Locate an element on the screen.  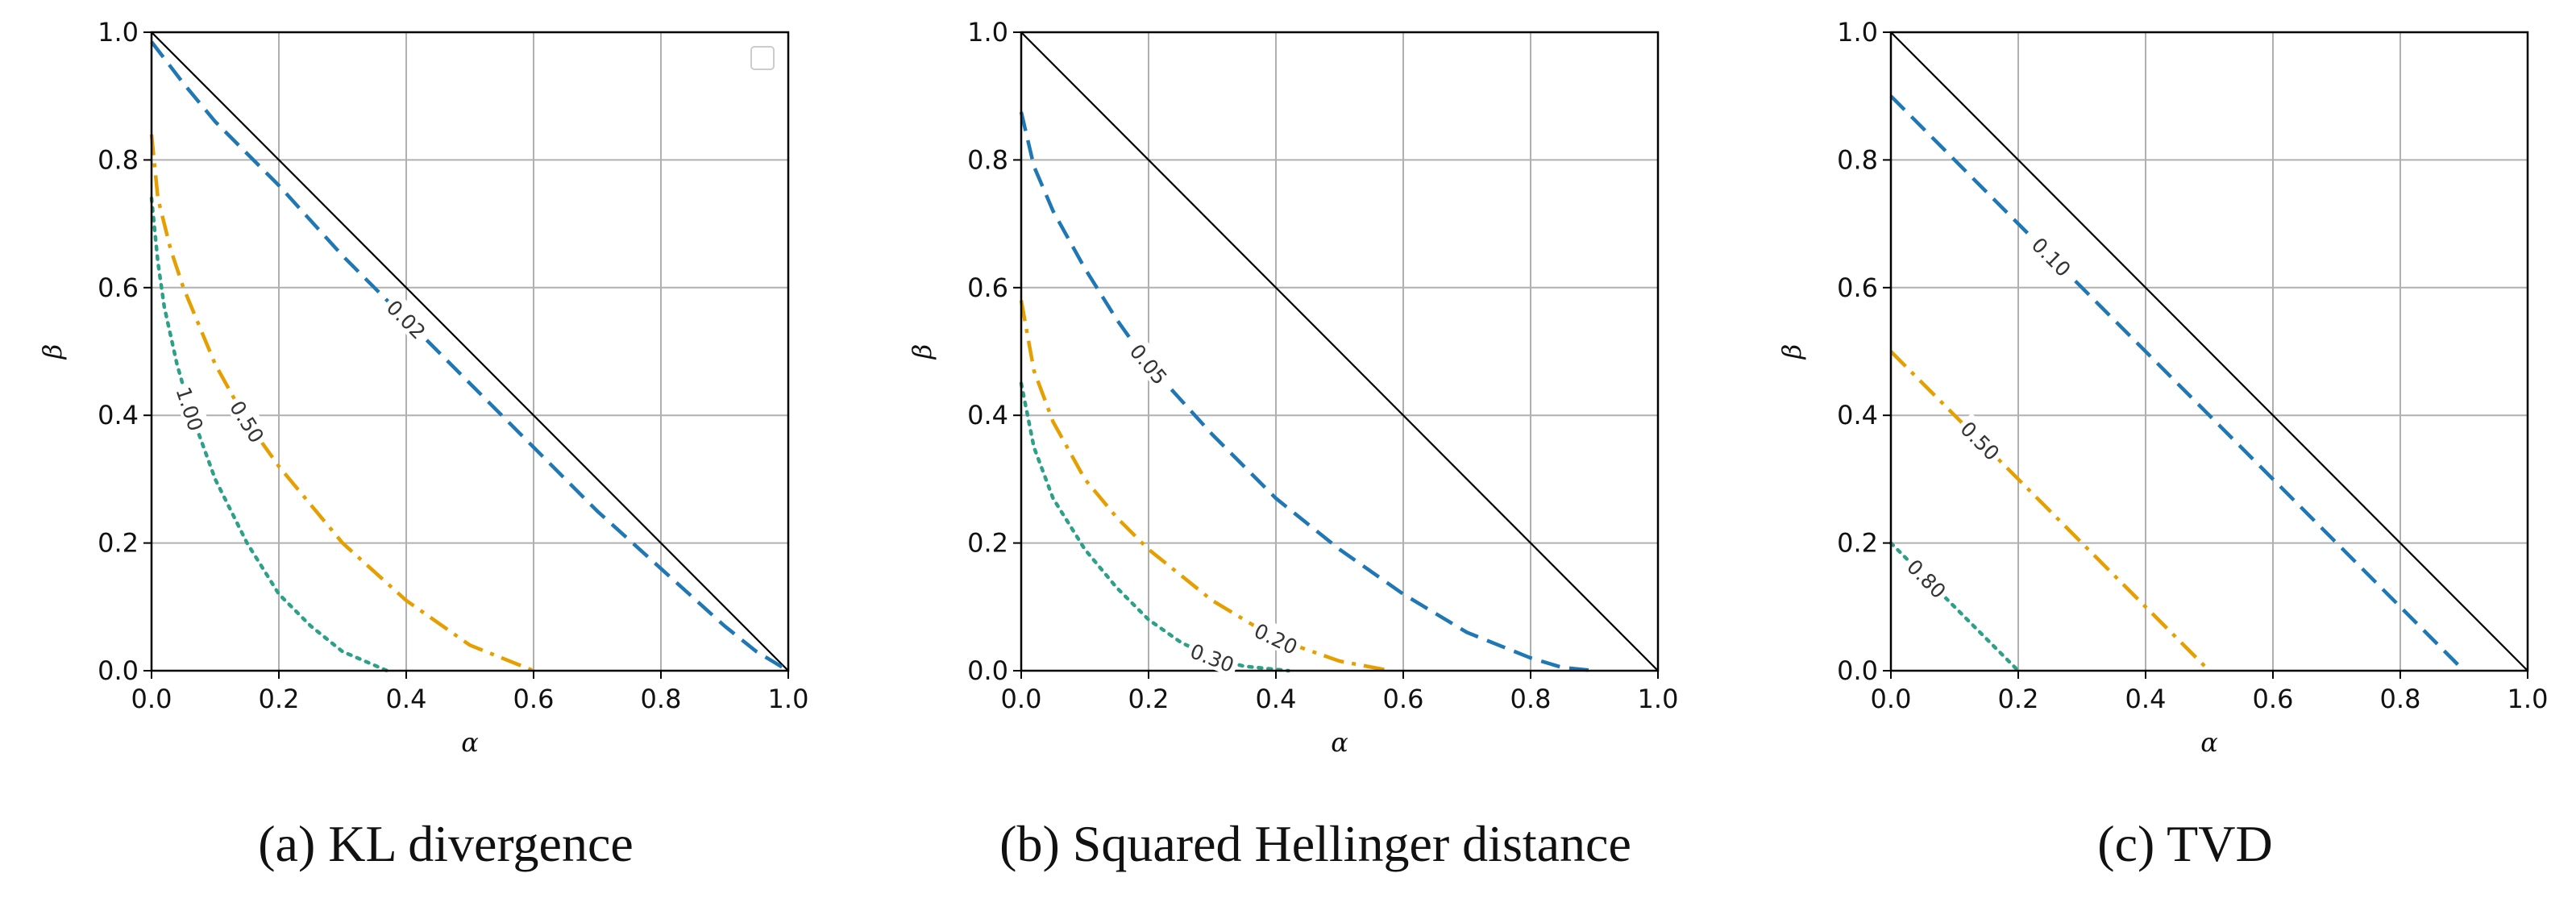
panel-caption: (c) TVD is located at coordinates (2184, 843).